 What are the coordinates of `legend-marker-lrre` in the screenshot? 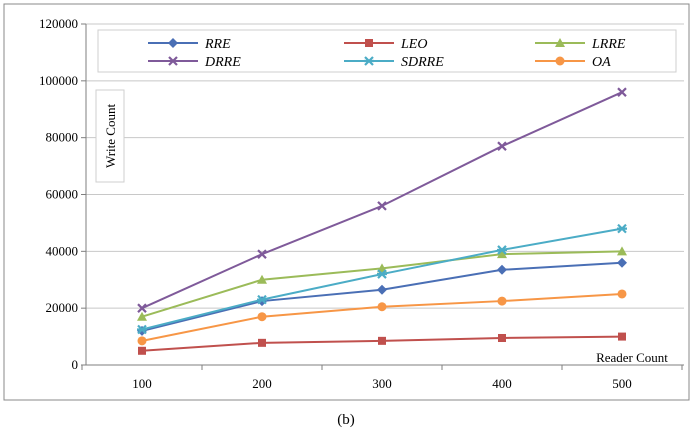 It's located at (560, 42).